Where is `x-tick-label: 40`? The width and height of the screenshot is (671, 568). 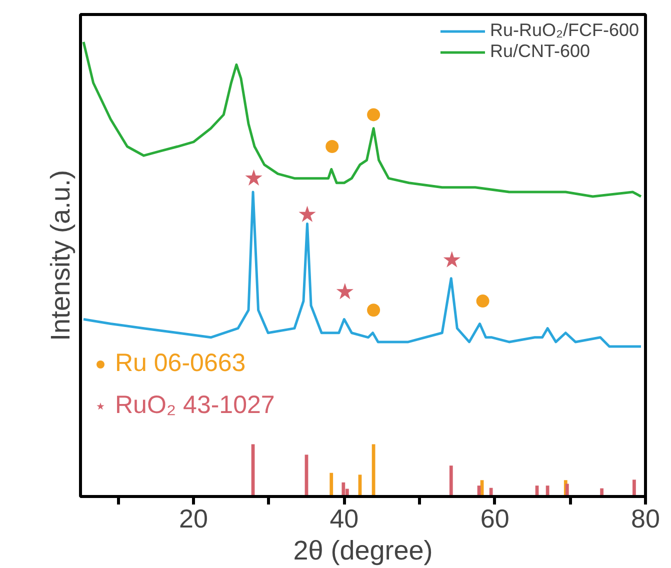 x-tick-label: 40 is located at coordinates (344, 519).